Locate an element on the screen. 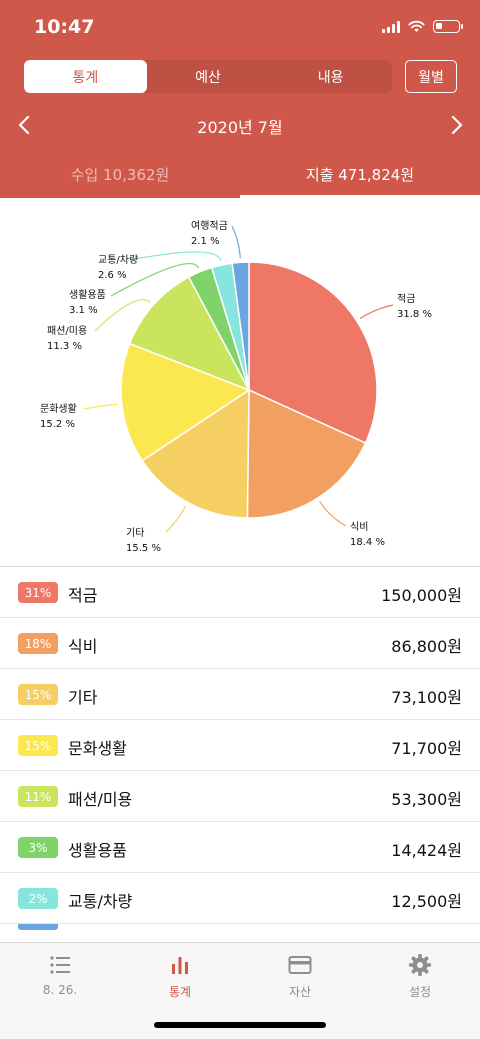 The height and width of the screenshot is (1039, 480). category-name: 적금 is located at coordinates (83, 595).